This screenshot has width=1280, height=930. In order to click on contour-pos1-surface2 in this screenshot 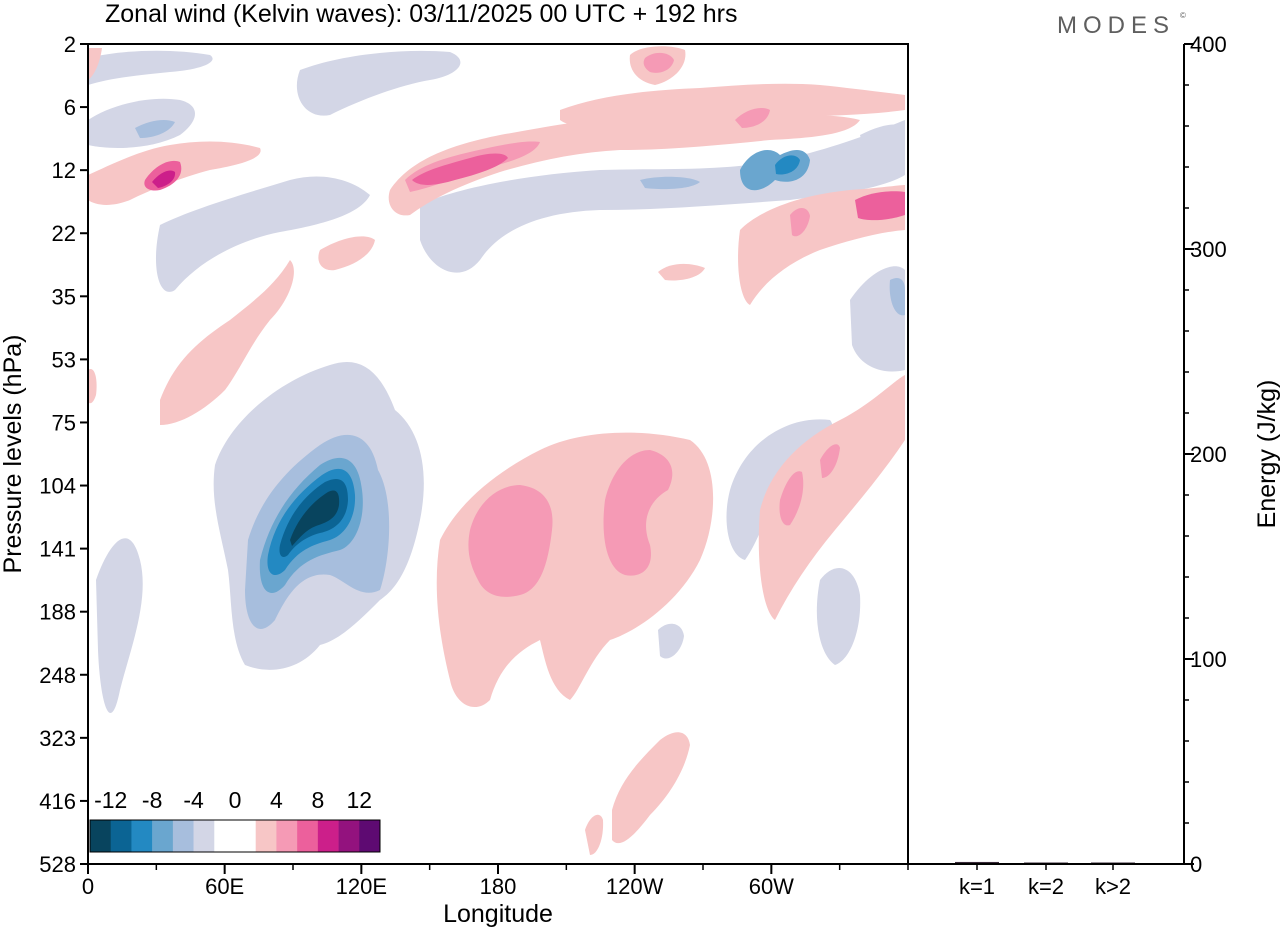, I will do `click(594, 834)`.